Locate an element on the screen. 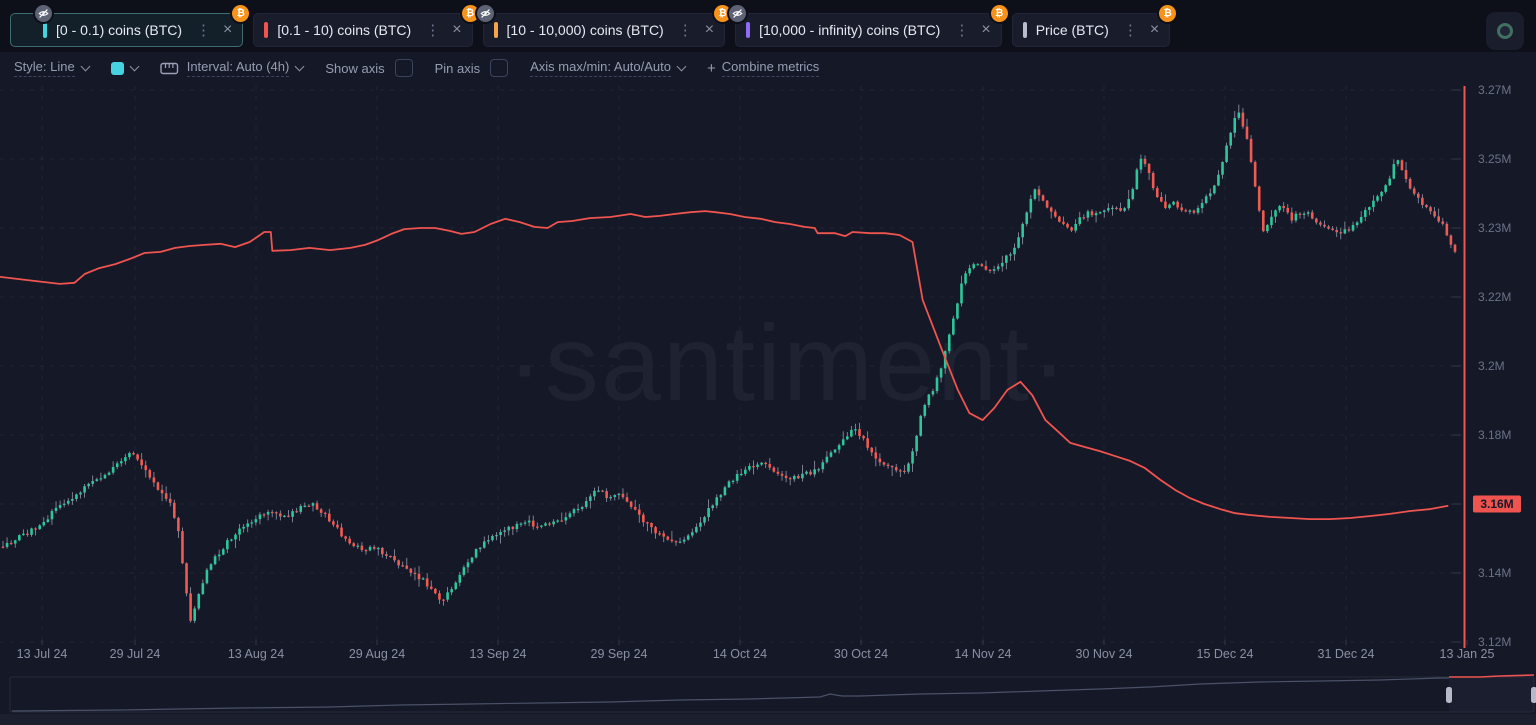  tab-label: [0.1 - 10) coins (BTC) is located at coordinates (344, 30).